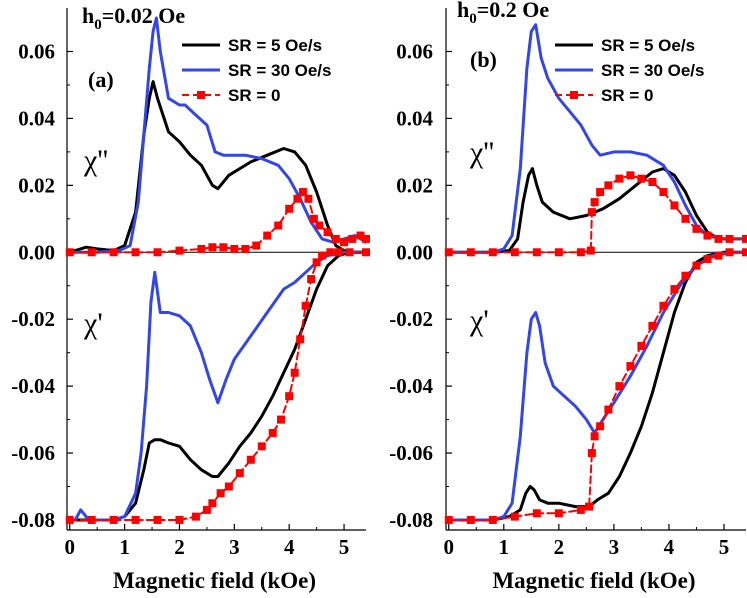 This screenshot has width=747, height=598. Describe the element at coordinates (254, 95) in the screenshot. I see `legend-label: SR = 0` at that location.